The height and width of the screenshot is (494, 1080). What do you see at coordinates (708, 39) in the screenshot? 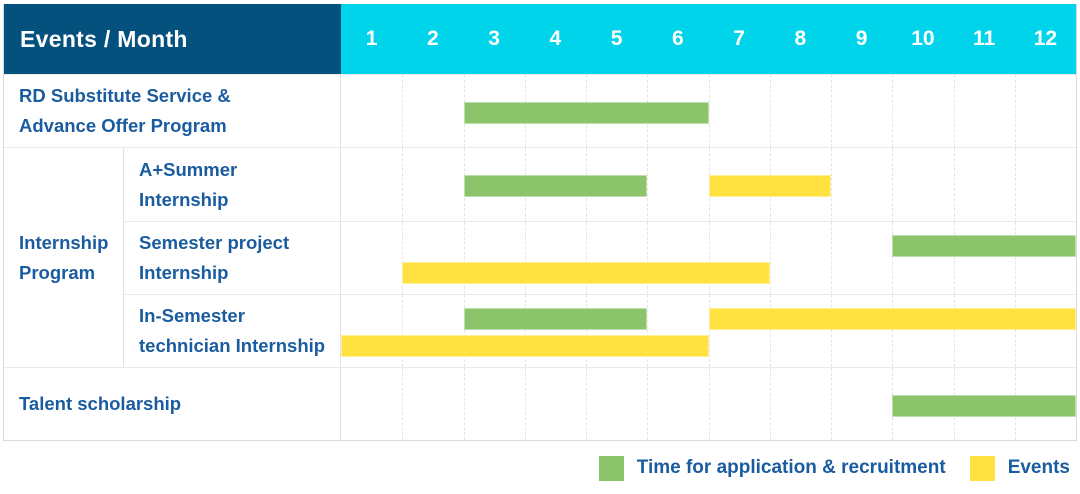
I see `month-header-row: 1 2 3 4 5 6 7 8 9 10 11 12` at bounding box center [708, 39].